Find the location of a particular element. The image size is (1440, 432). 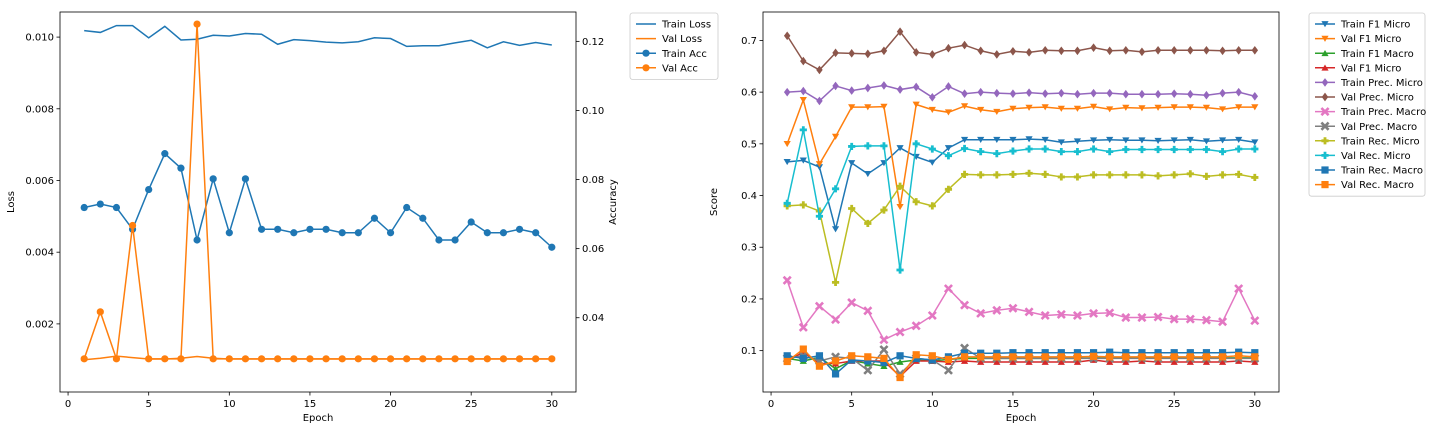

legend-item: Train Prec. Micro is located at coordinates (1369, 83).